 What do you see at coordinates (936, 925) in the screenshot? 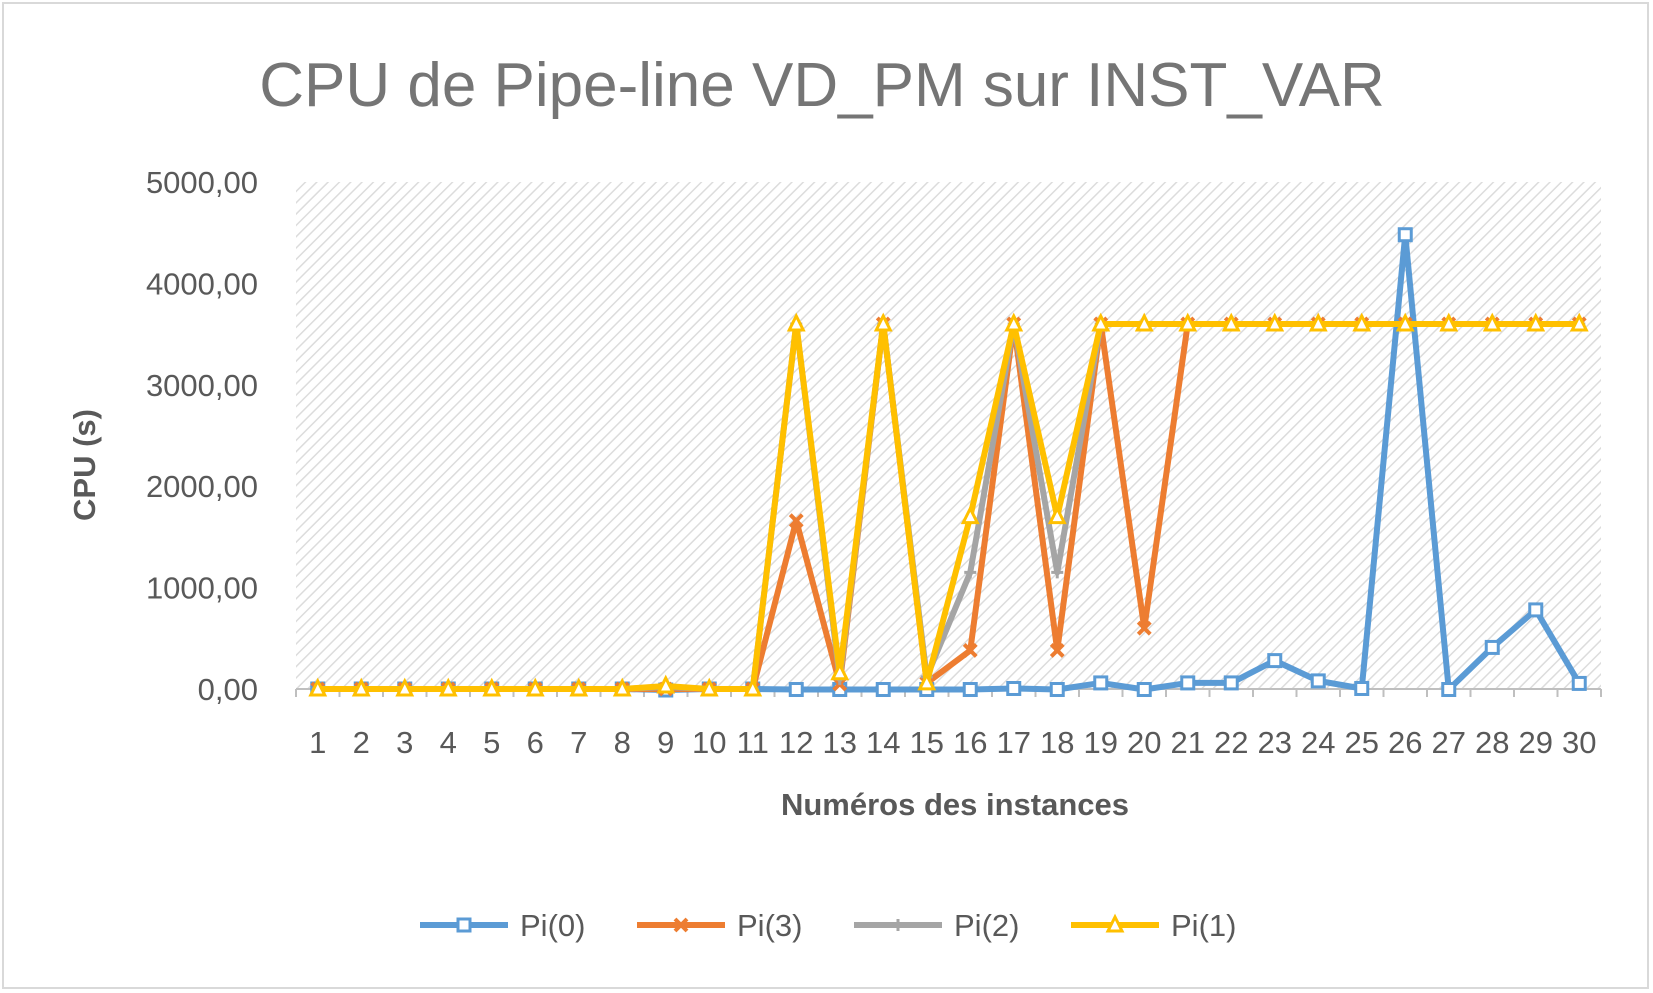
I see `legend-item: Pi(2)` at bounding box center [936, 925].